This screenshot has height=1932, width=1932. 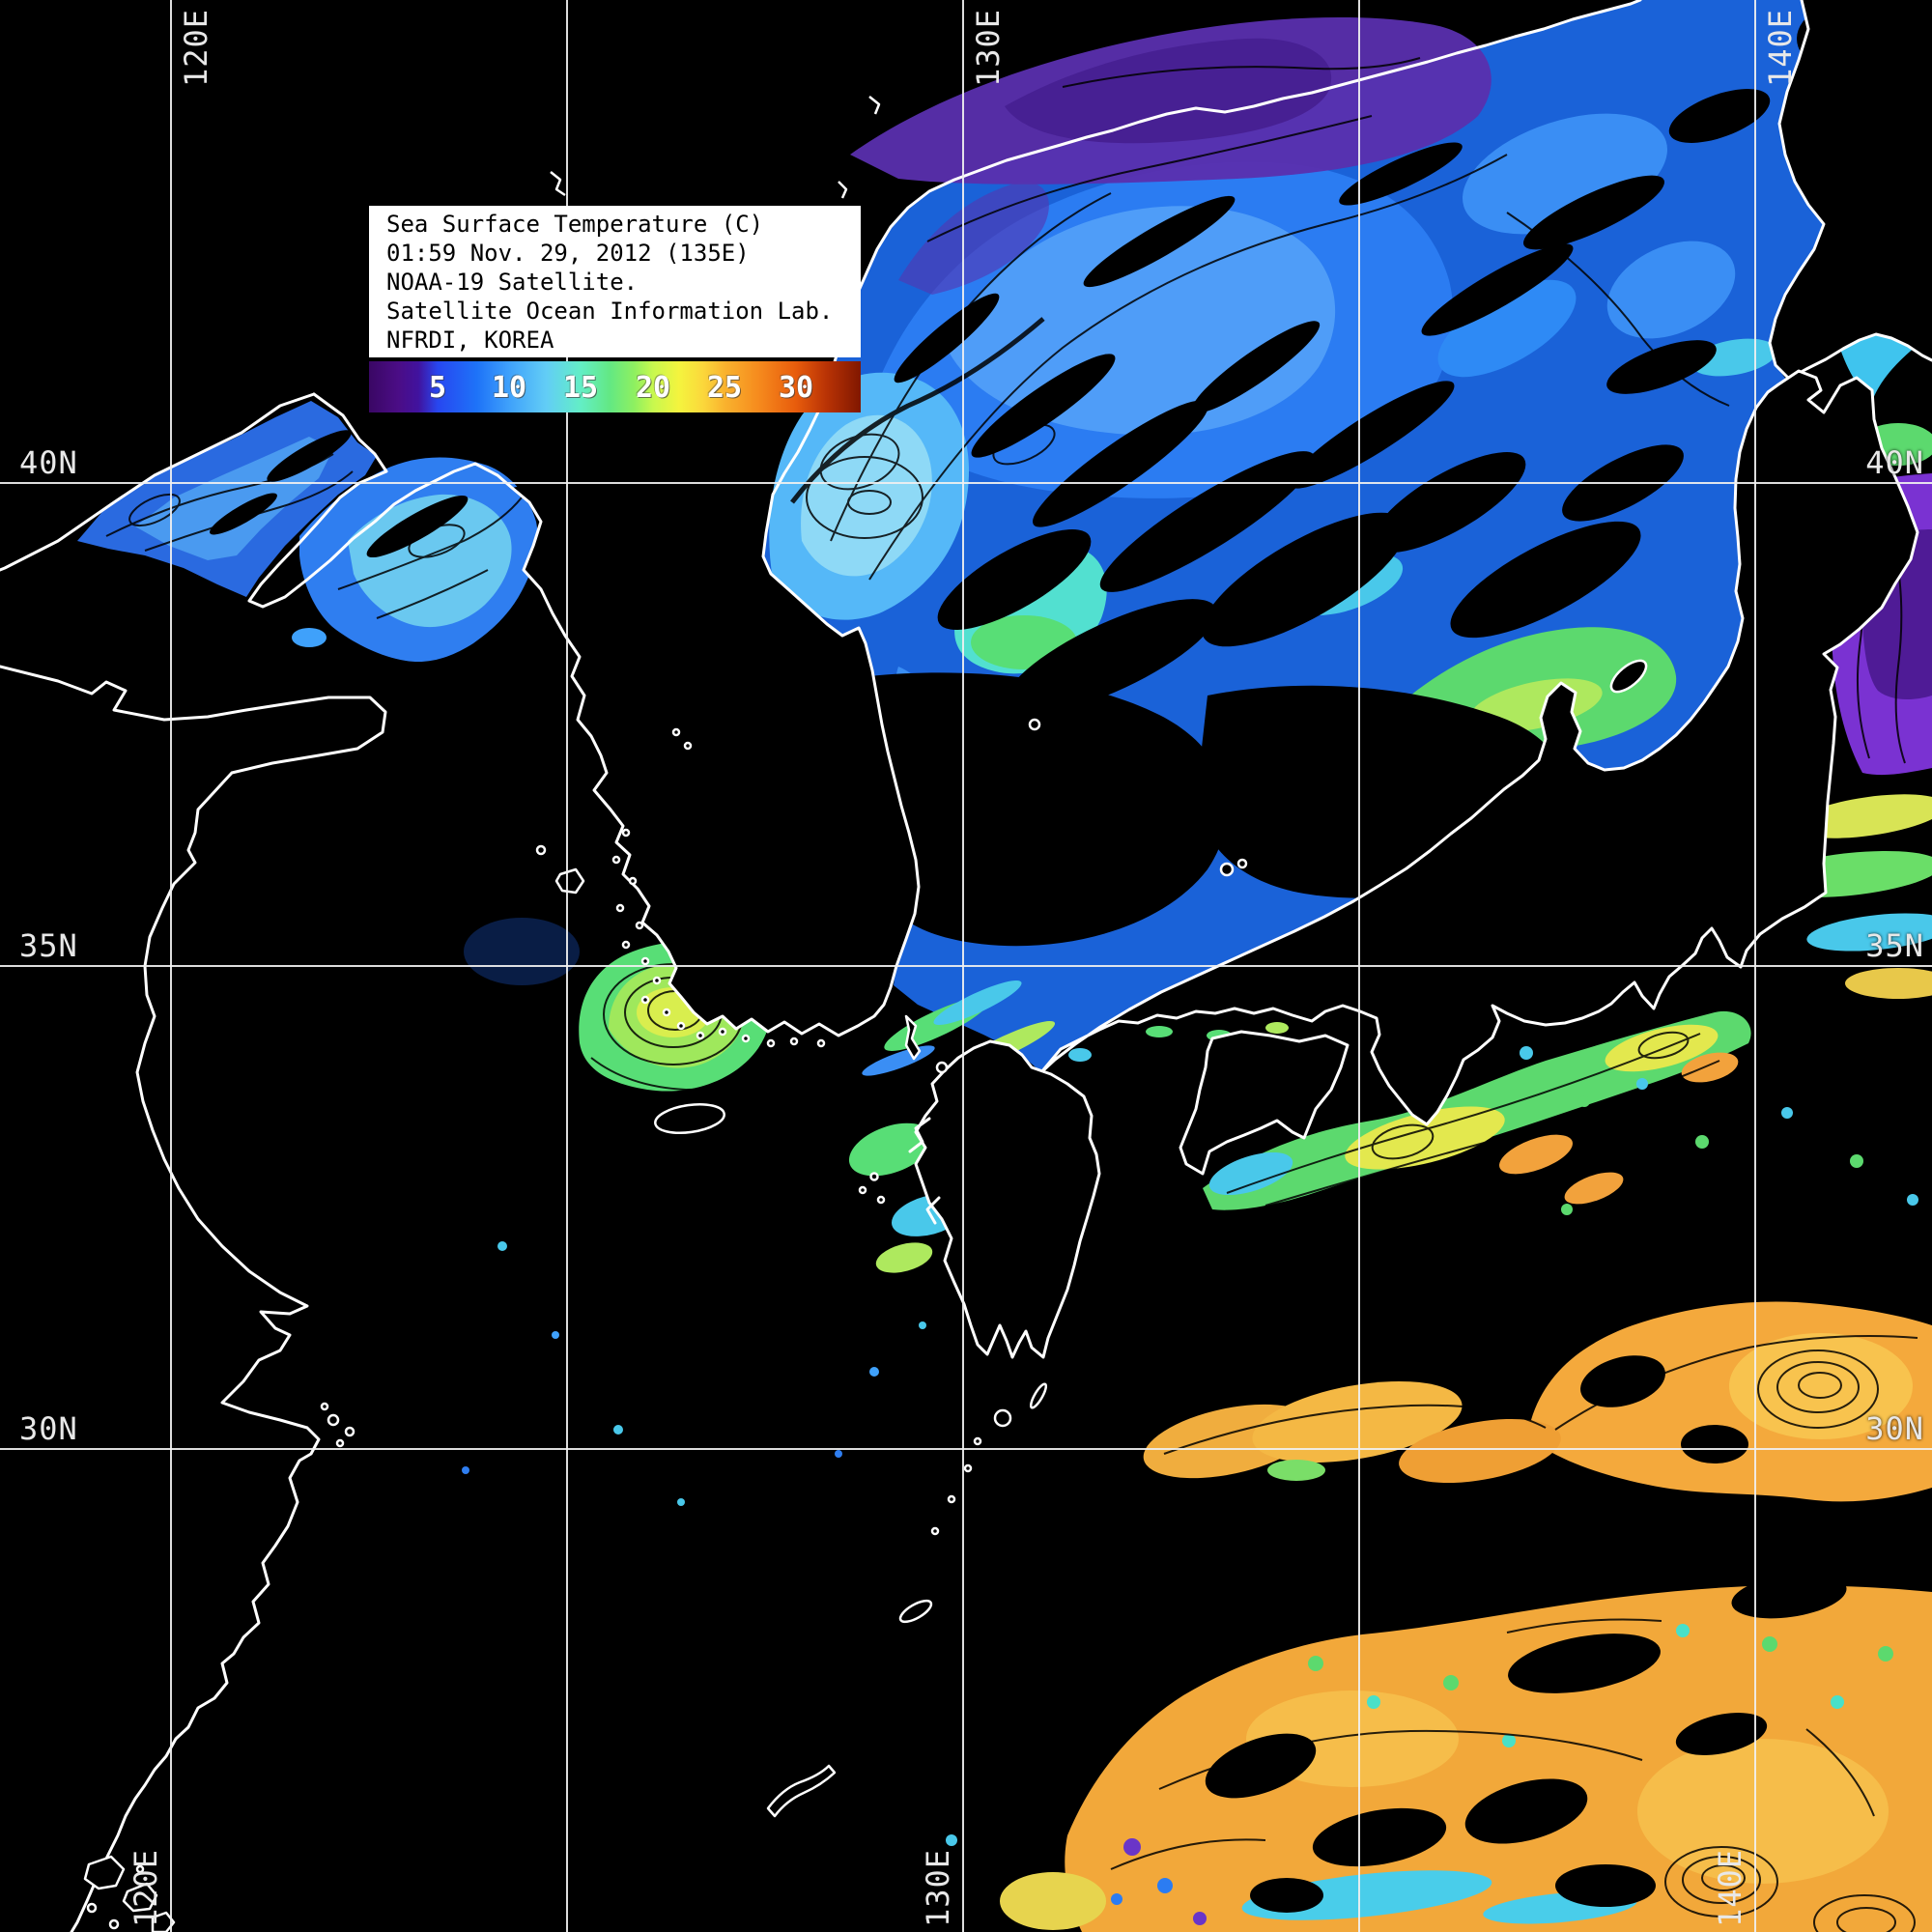 What do you see at coordinates (1264, 1103) in the screenshot?
I see `coastline-shikoku` at bounding box center [1264, 1103].